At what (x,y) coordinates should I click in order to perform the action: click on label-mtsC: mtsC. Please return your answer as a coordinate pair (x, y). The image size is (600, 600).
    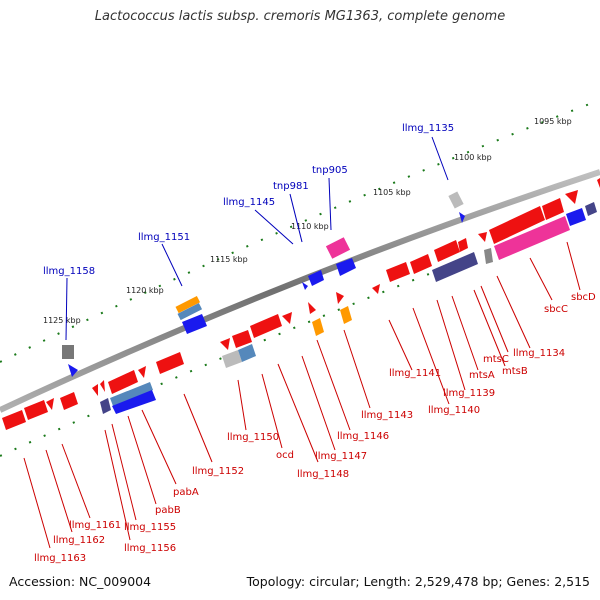
    Looking at the image, I should click on (496, 359).